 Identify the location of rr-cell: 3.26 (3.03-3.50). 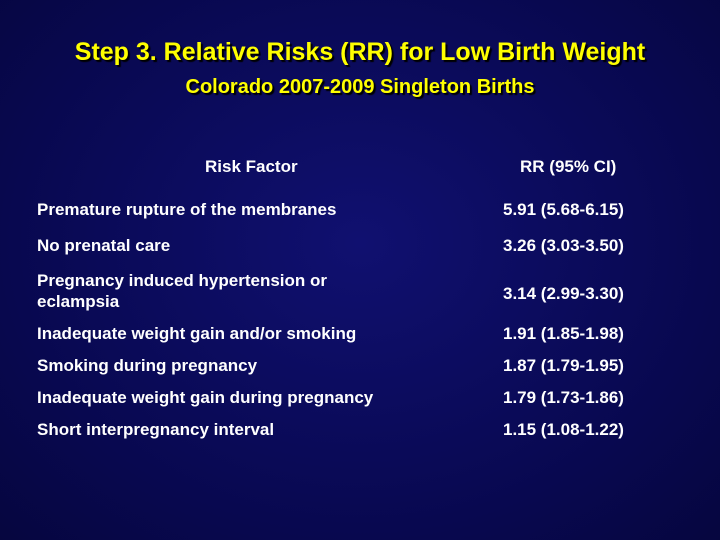
(563, 245).